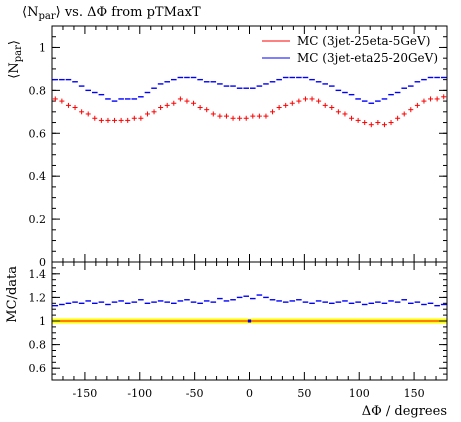 This screenshot has width=461, height=422. I want to click on legend-blue-label: MC (3jet-eta25-20GeV), so click(367, 58).